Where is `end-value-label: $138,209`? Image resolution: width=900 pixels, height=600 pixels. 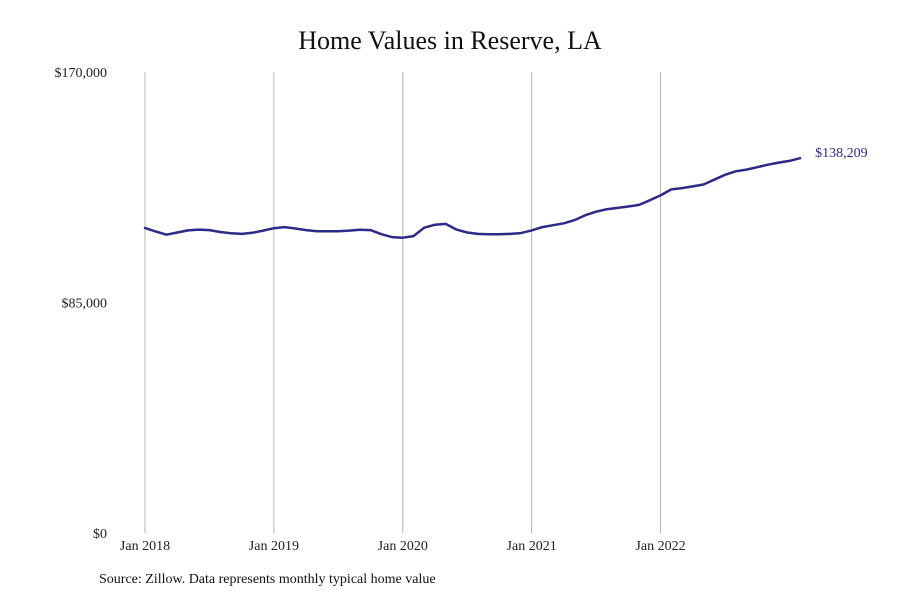
end-value-label: $138,209 is located at coordinates (841, 153).